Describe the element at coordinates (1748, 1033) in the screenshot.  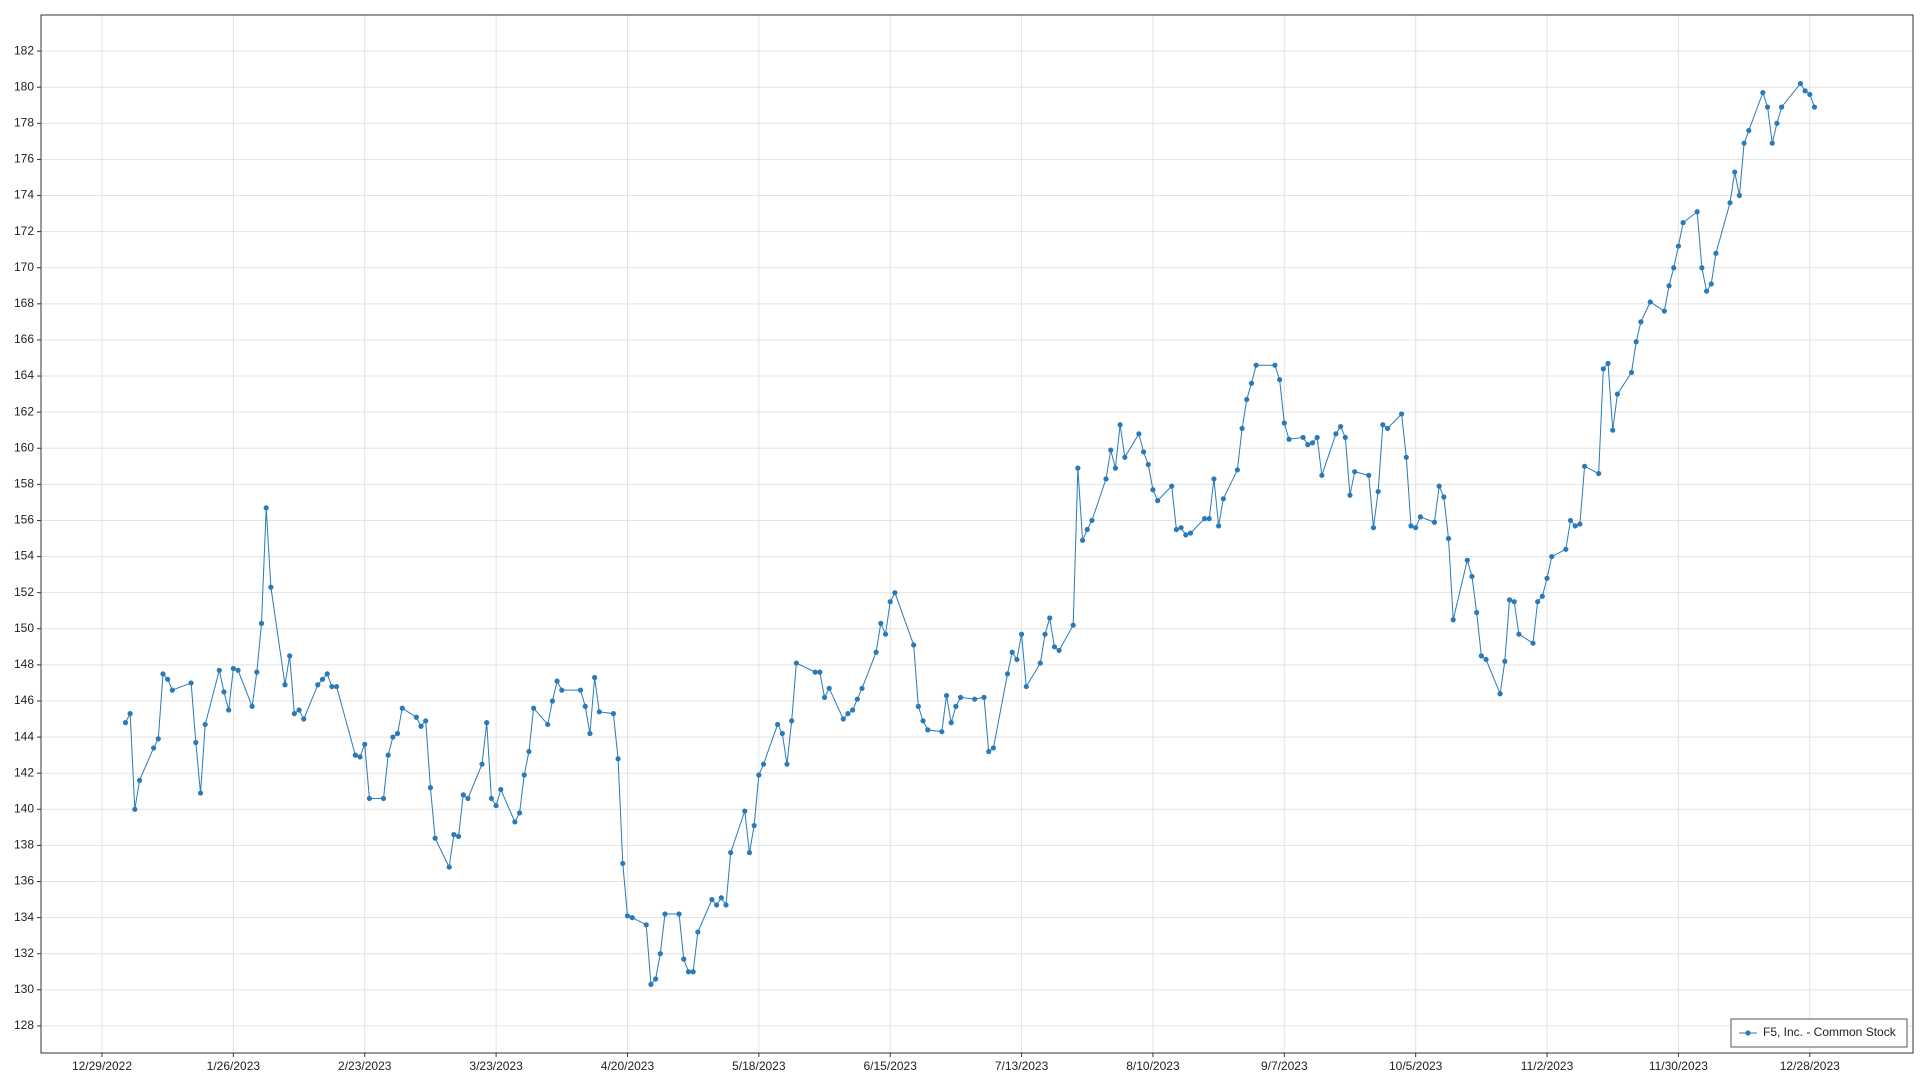
I see `legend-marker` at that location.